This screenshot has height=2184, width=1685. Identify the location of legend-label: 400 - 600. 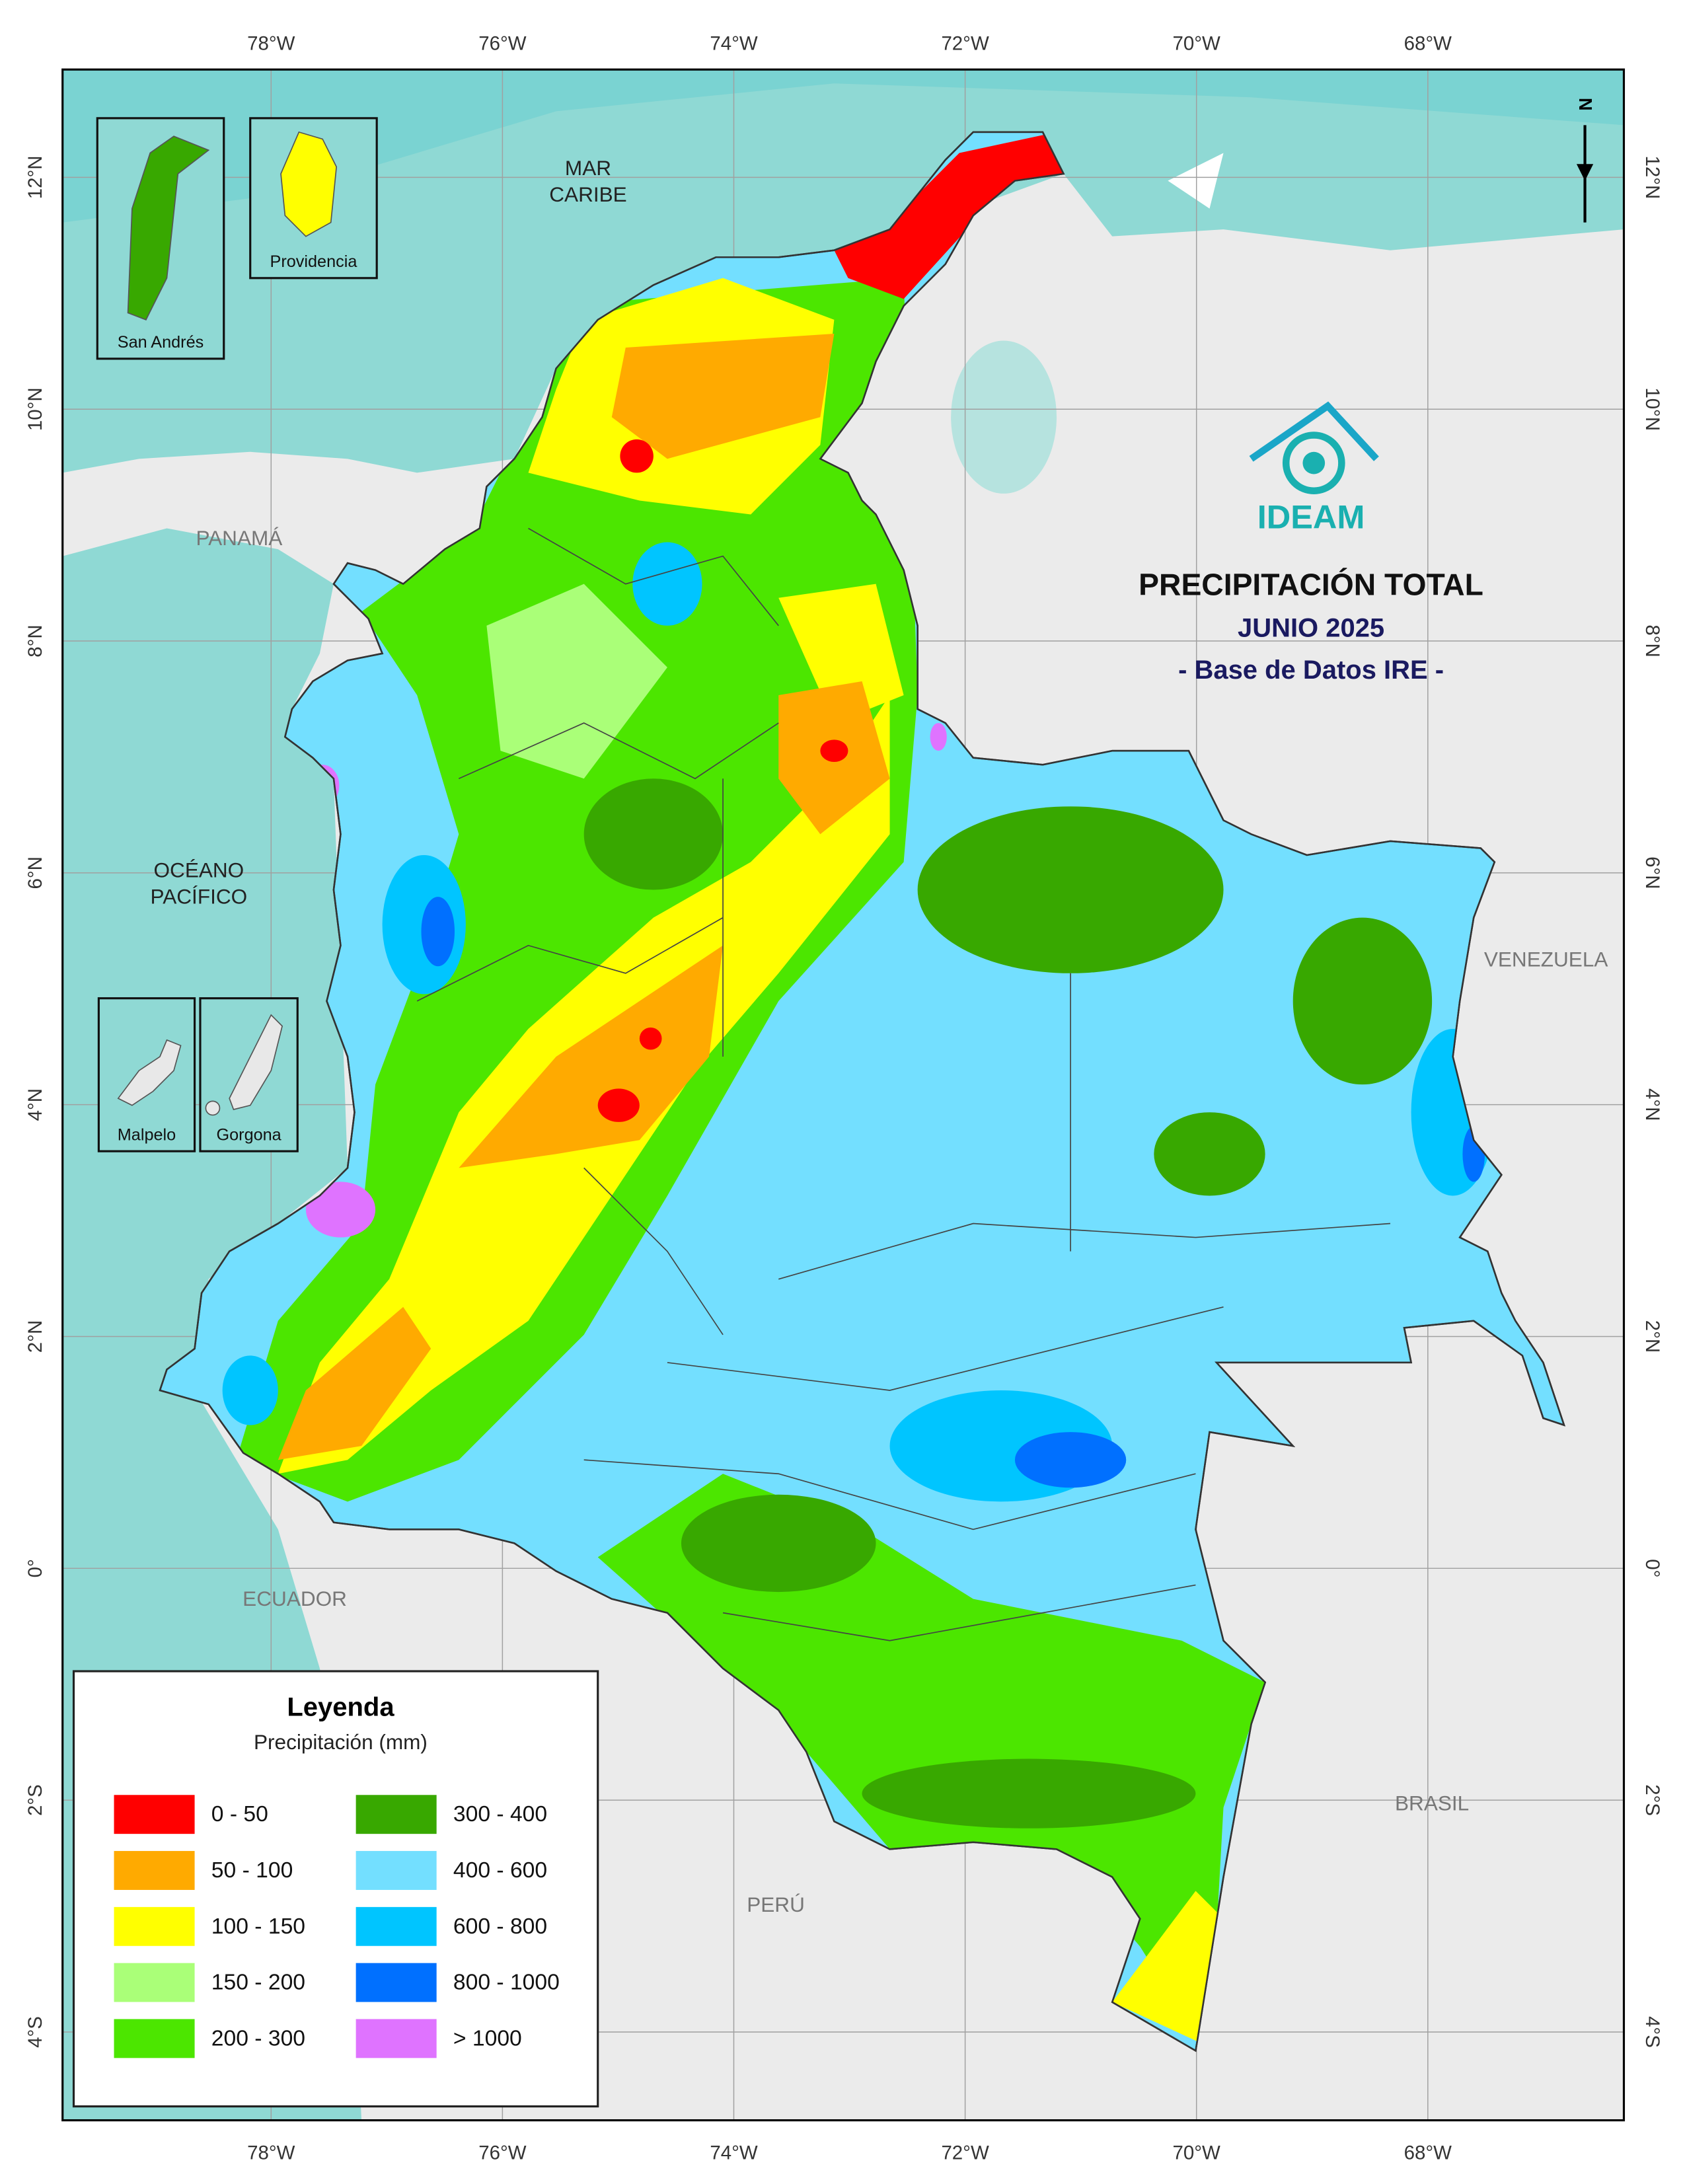
(500, 1870).